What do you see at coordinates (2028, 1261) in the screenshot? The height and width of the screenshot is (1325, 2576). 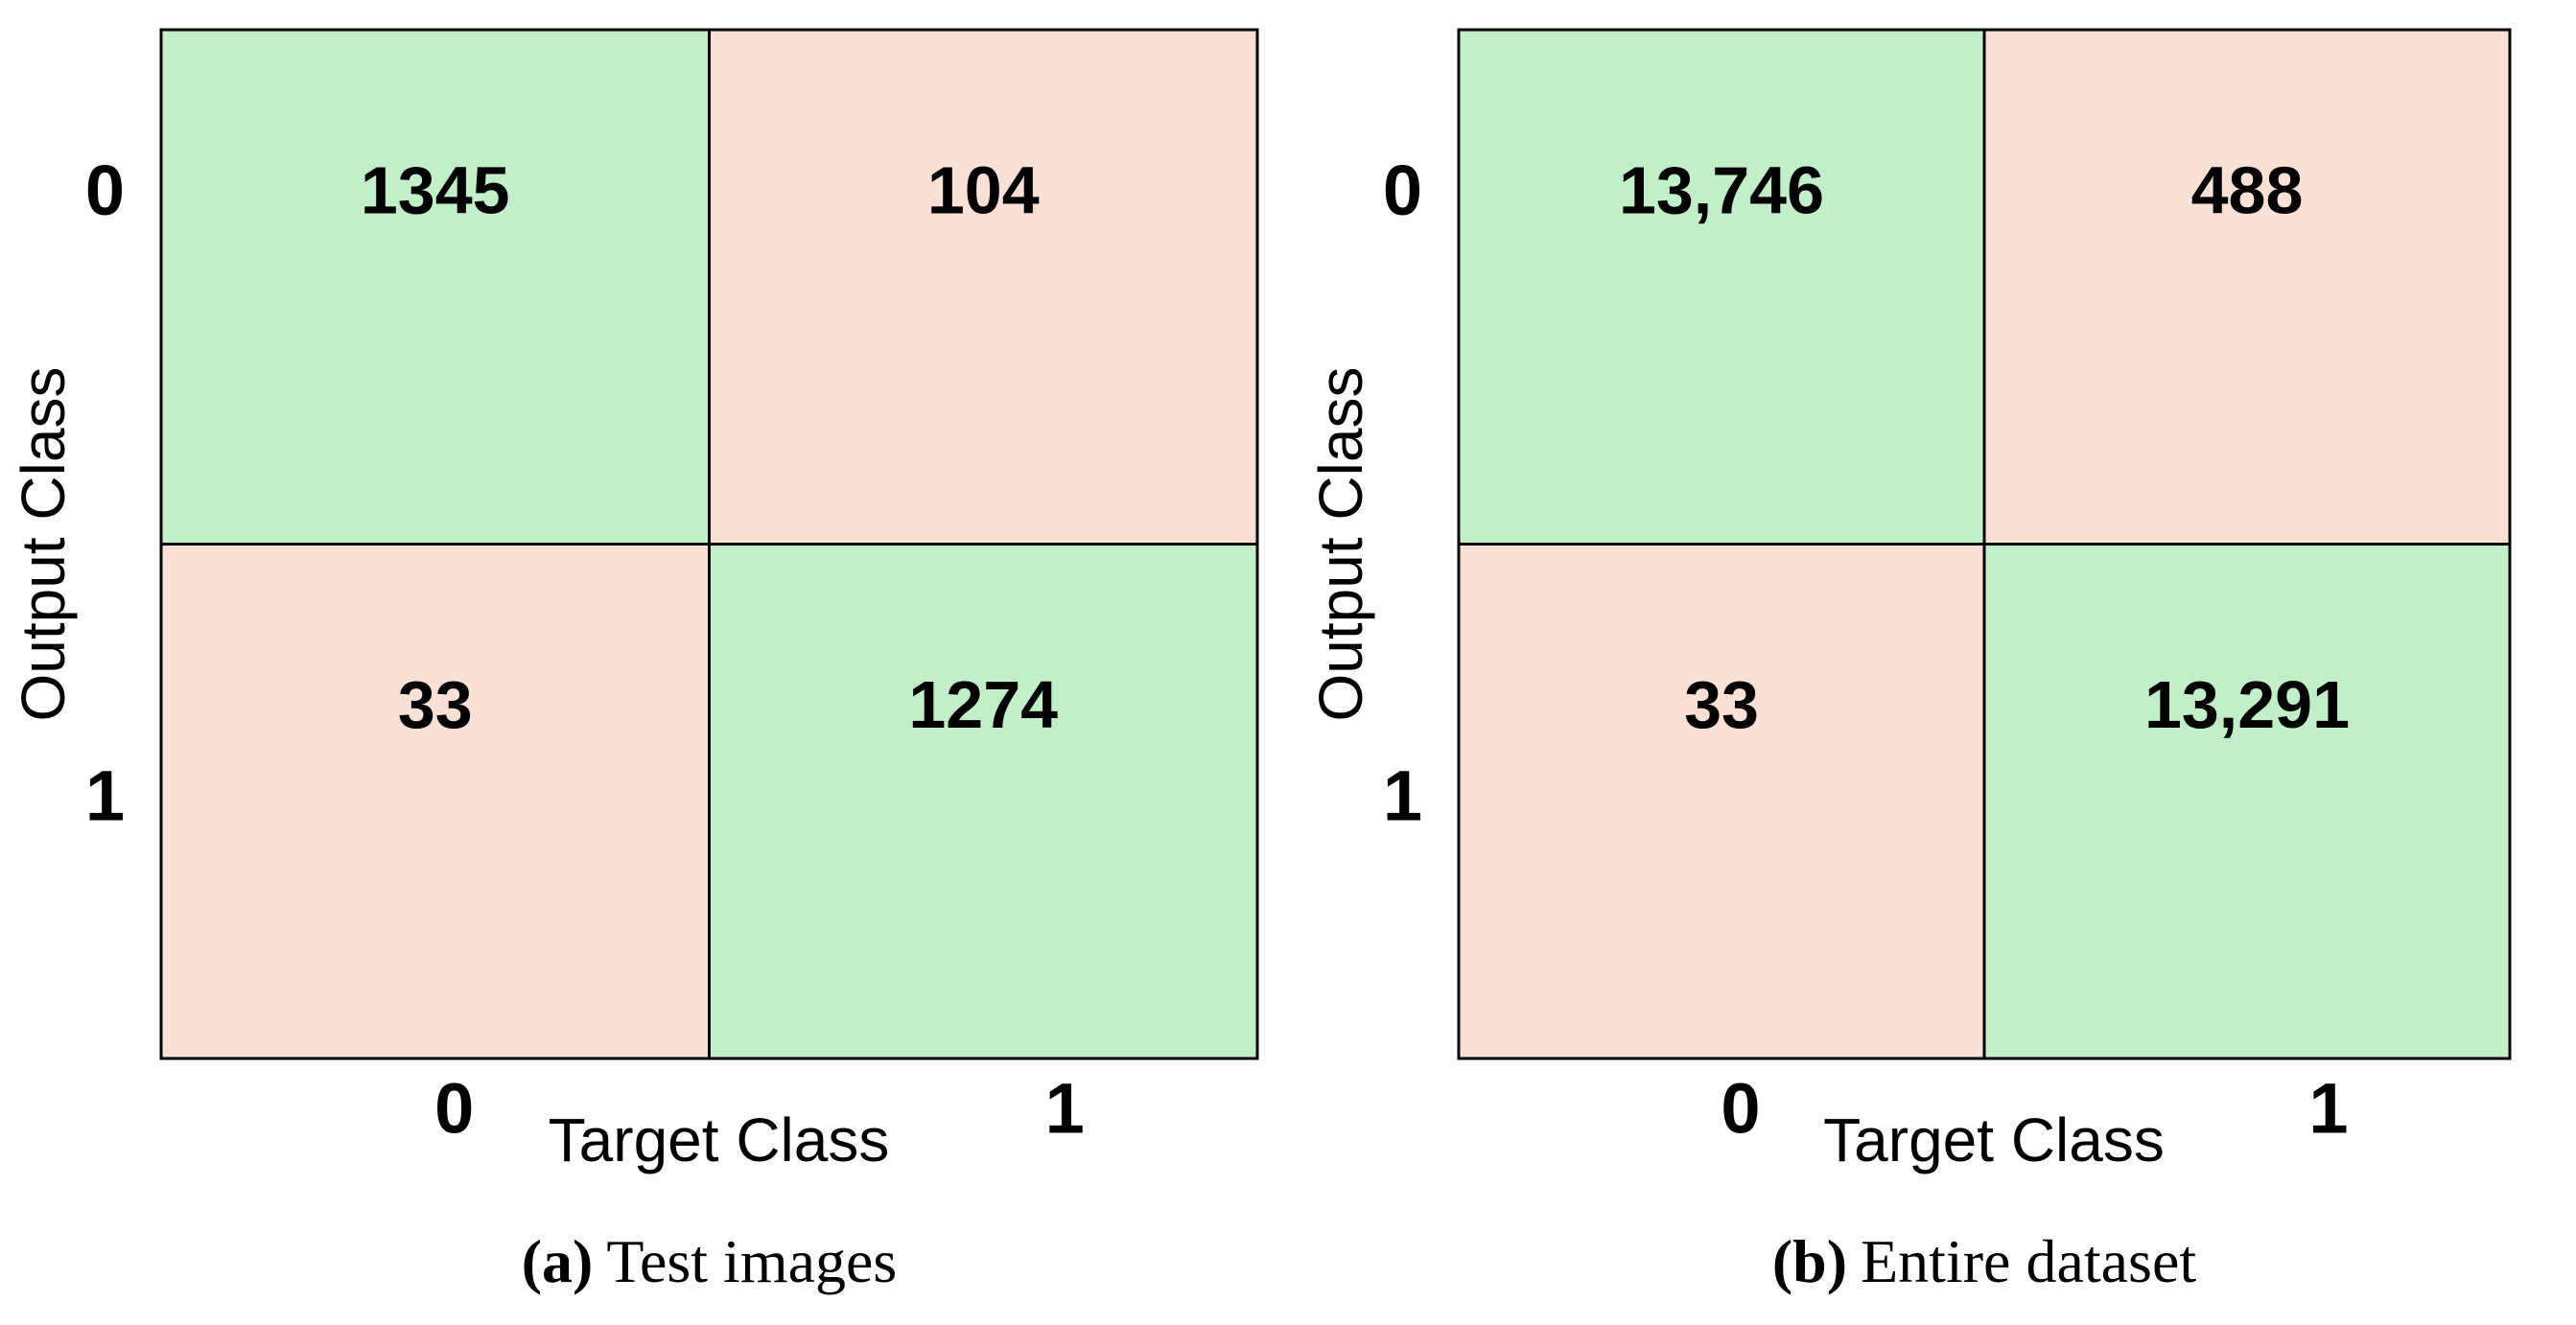 I see `caption-text: Entire dataset` at bounding box center [2028, 1261].